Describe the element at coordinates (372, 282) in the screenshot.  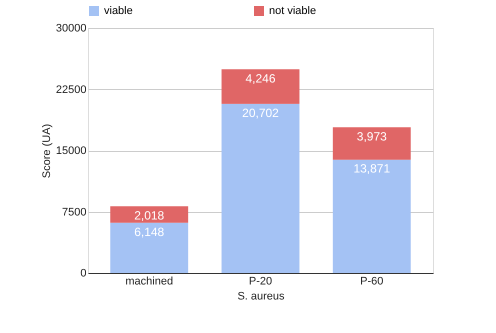
I see `x-tick-label: P-60` at that location.